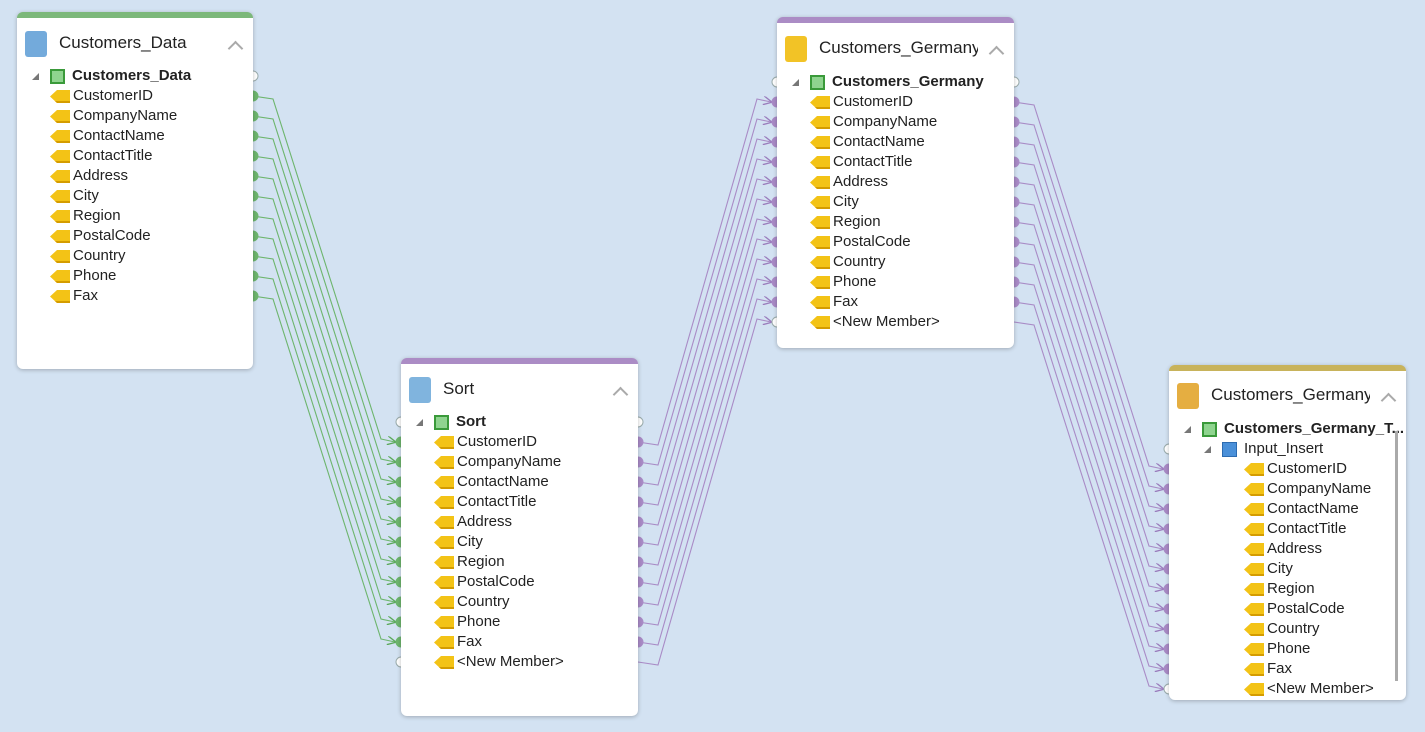 Image resolution: width=1425 pixels, height=732 pixels. Describe the element at coordinates (1290, 394) in the screenshot. I see `node-title: Customers_Germany` at that location.